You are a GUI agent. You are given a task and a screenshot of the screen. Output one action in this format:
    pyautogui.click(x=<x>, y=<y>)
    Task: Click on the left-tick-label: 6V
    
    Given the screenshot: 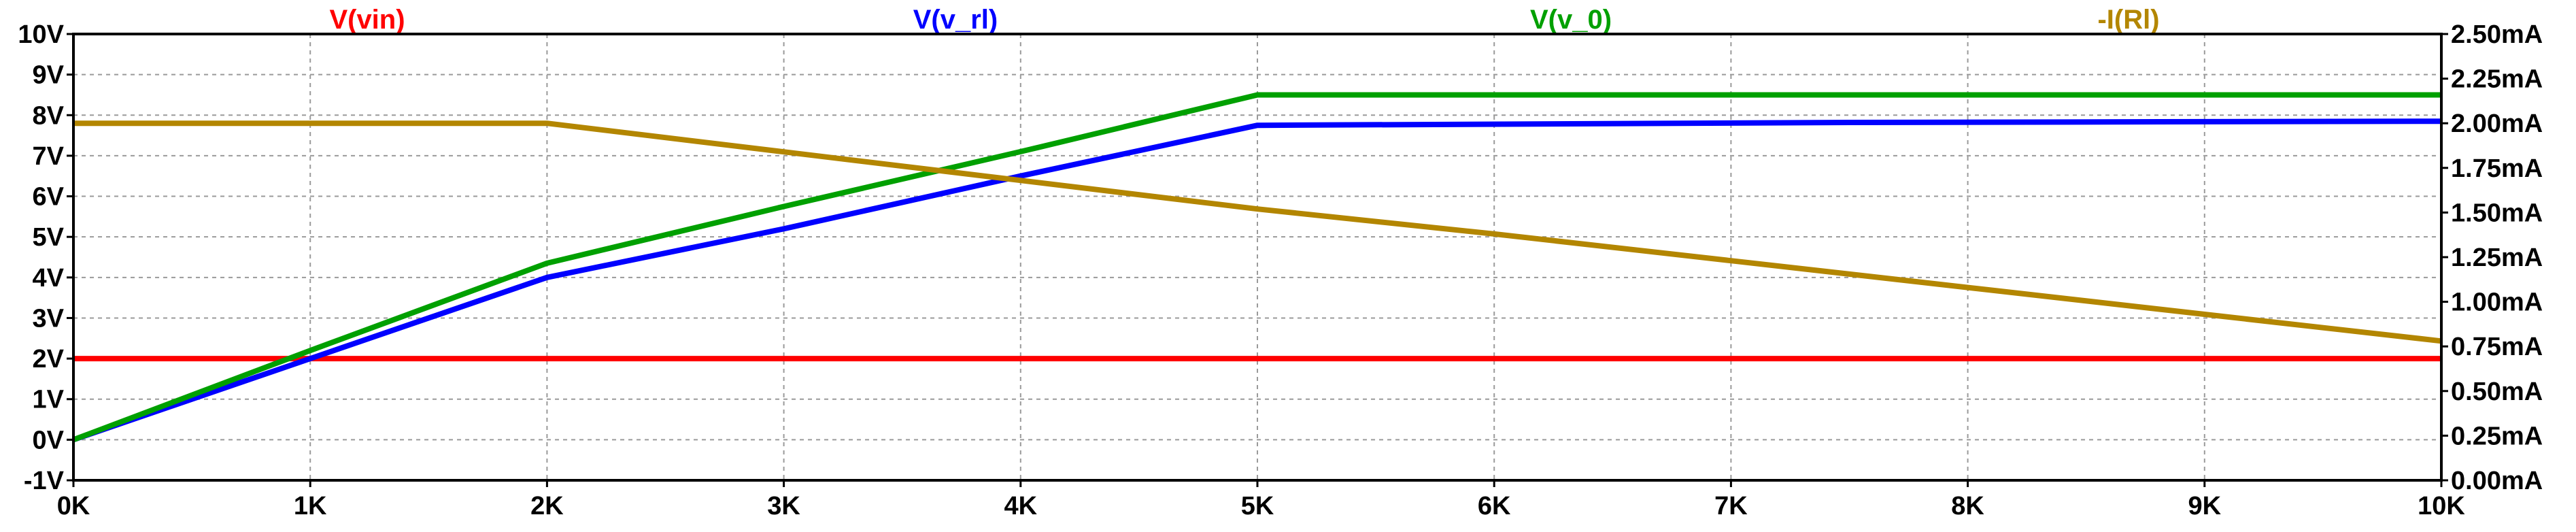 What is the action you would take?
    pyautogui.click(x=49, y=197)
    